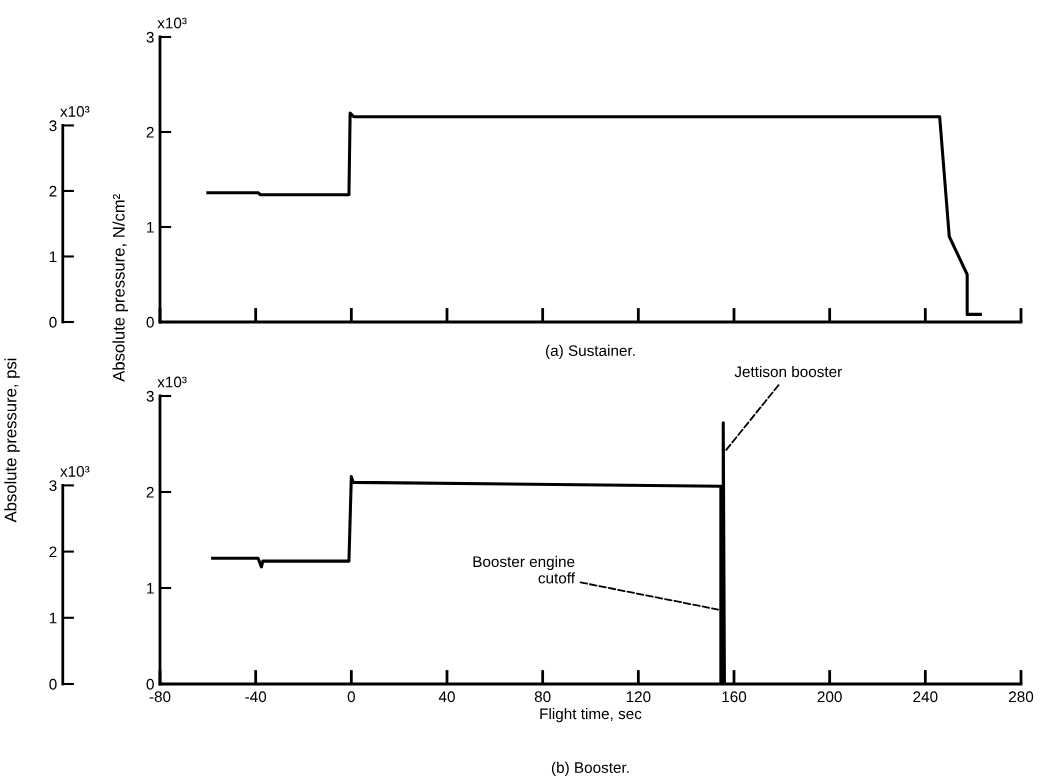  What do you see at coordinates (542, 697) in the screenshot?
I see `x-tick-label: 80` at bounding box center [542, 697].